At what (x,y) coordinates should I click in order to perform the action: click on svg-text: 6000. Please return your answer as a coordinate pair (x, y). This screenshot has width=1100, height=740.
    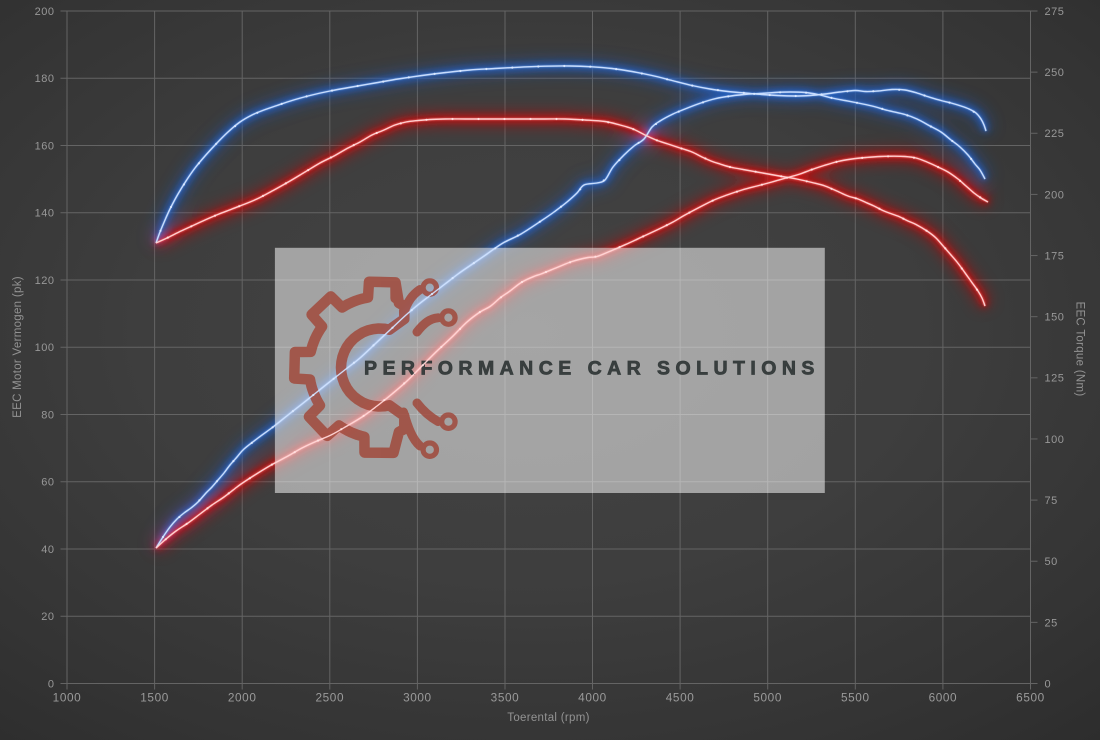
    Looking at the image, I should click on (943, 698).